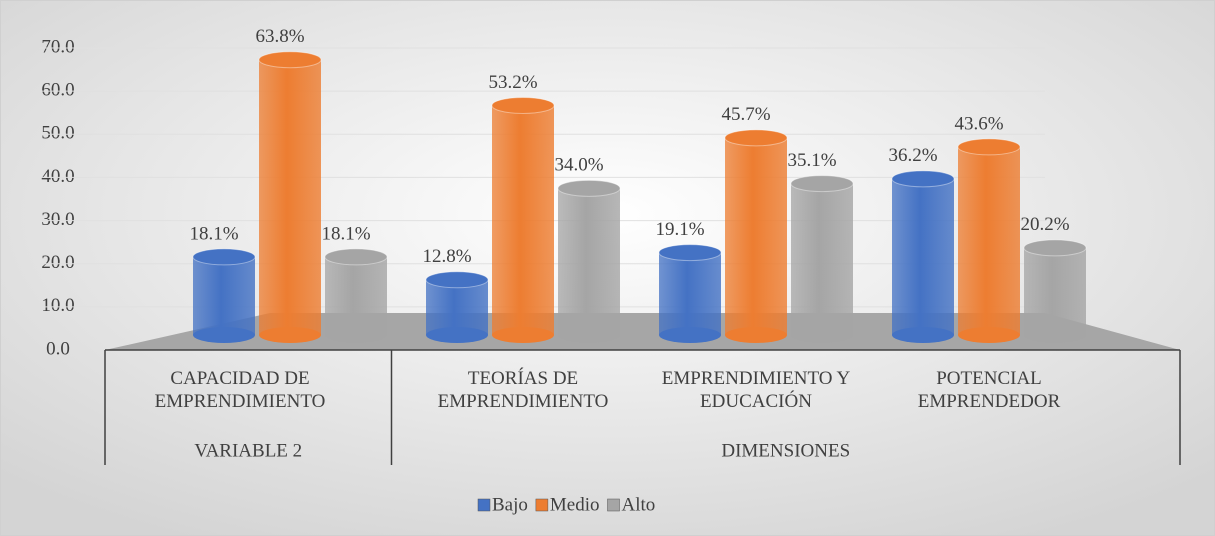 Image resolution: width=1215 pixels, height=536 pixels. I want to click on legend-label: Alto, so click(639, 504).